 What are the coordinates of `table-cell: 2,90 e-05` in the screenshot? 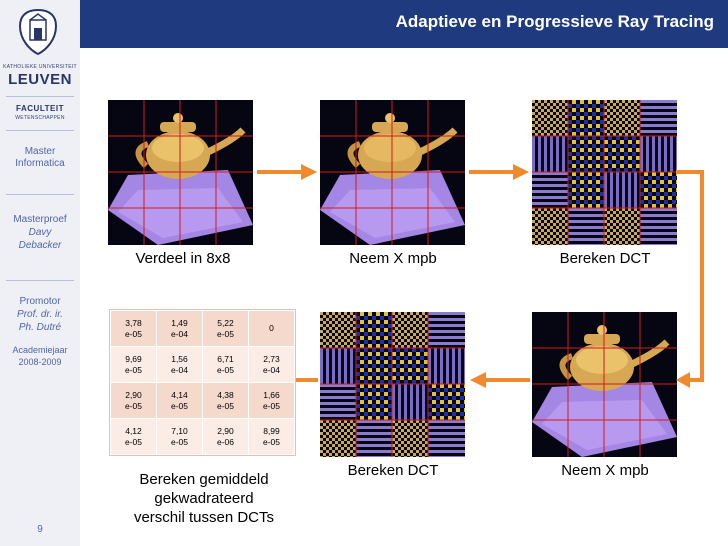 It's located at (133, 400).